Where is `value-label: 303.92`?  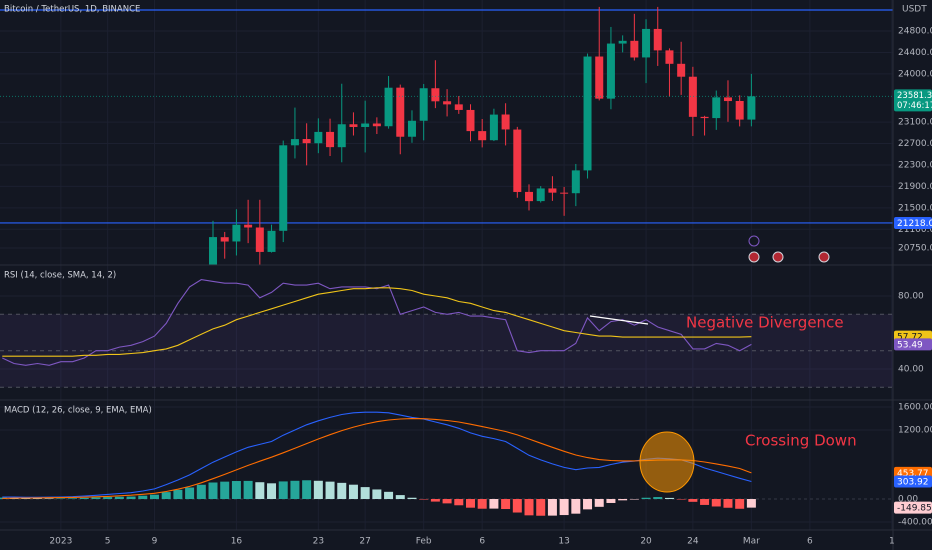 value-label: 303.92 is located at coordinates (913, 483).